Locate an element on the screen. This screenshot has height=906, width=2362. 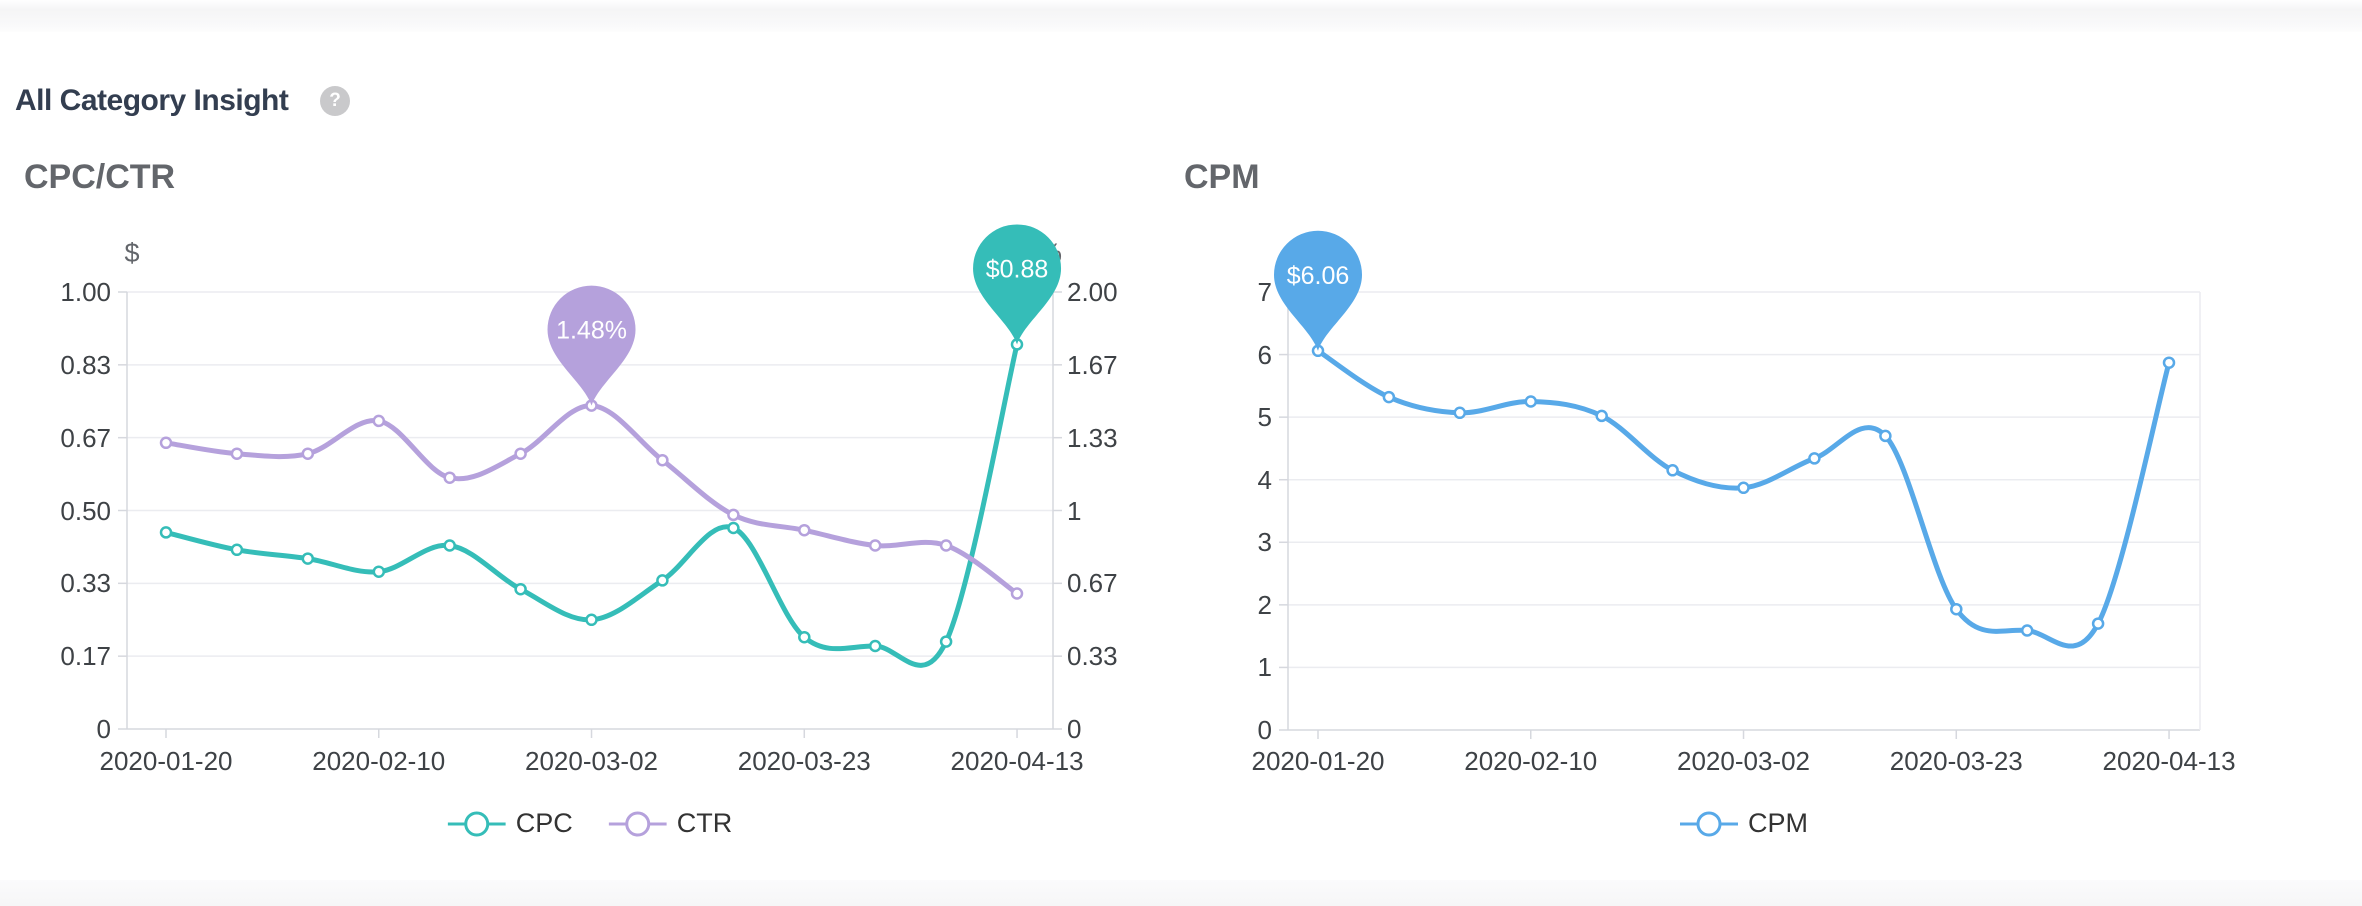
y-axis-right-tick-label: 0 is located at coordinates (1074, 729).